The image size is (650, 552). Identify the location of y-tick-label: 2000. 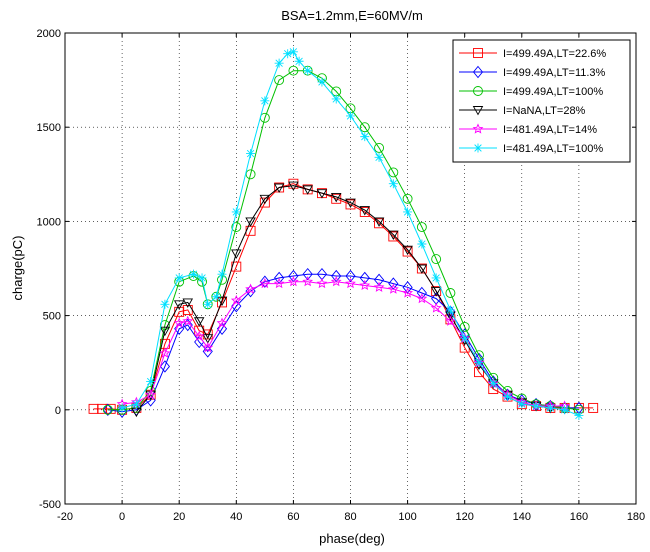
(49, 34).